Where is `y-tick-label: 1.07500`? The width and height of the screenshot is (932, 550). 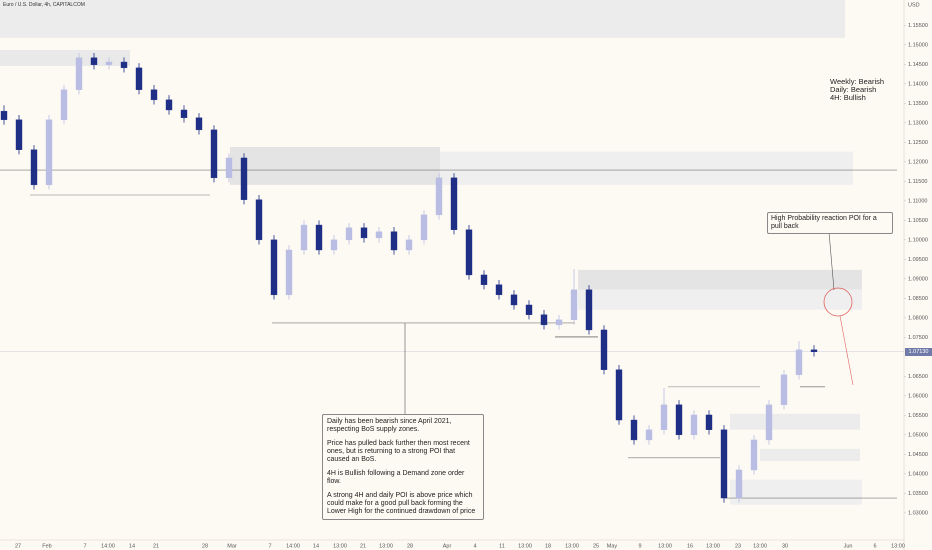
y-tick-label: 1.07500 is located at coordinates (918, 338).